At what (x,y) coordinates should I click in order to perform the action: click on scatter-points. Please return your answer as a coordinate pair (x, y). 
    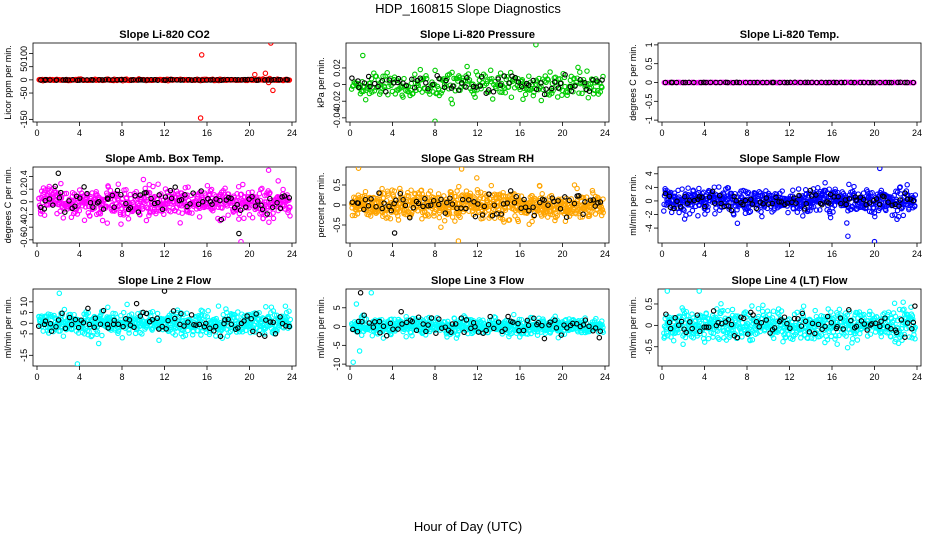
    Looking at the image, I should click on (789, 320).